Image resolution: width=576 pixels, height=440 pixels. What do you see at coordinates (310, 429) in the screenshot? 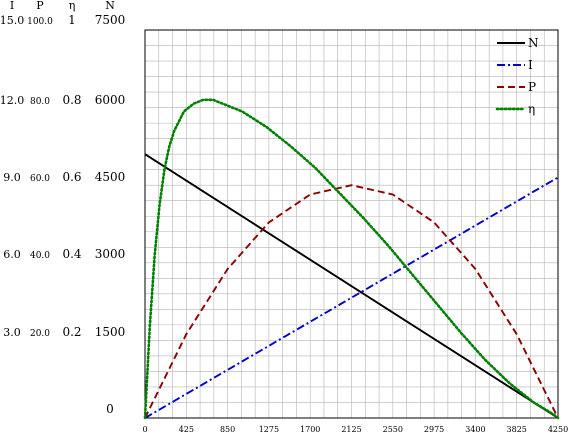
I see `x-tick-label: 1700` at bounding box center [310, 429].